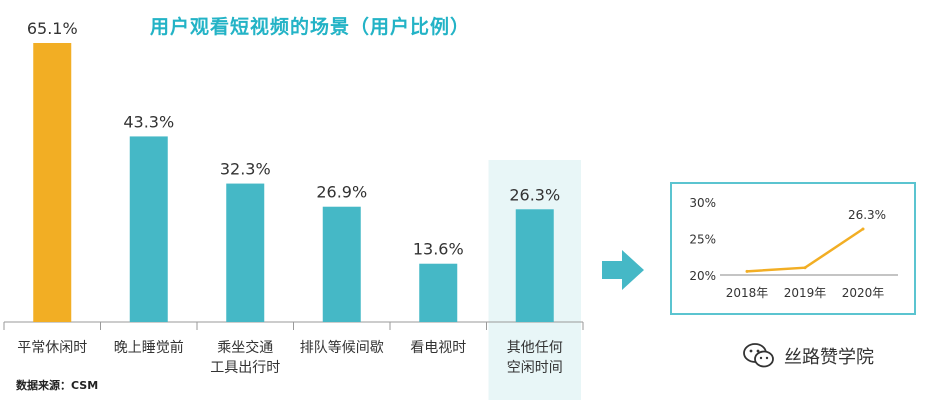 The width and height of the screenshot is (931, 401). I want to click on right-arrow-icon, so click(623, 270).